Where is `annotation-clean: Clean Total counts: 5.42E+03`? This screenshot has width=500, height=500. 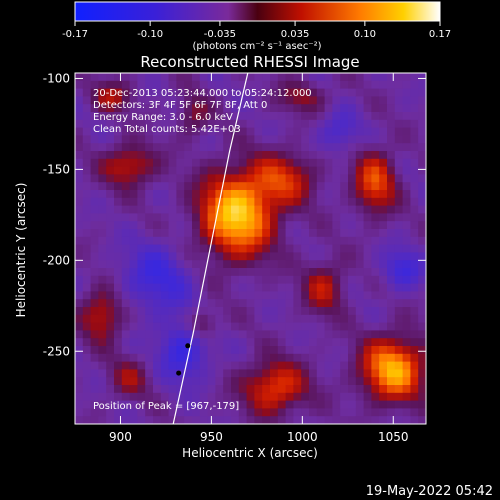 annotation-clean: Clean Total counts: 5.42E+03 is located at coordinates (167, 129).